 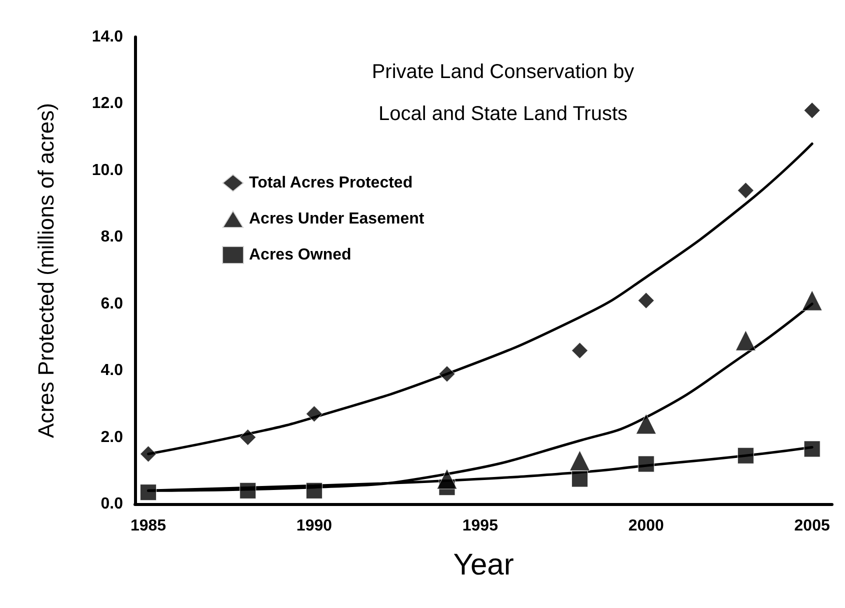 What do you see at coordinates (300, 255) in the screenshot?
I see `legend-label: Acres Owned` at bounding box center [300, 255].